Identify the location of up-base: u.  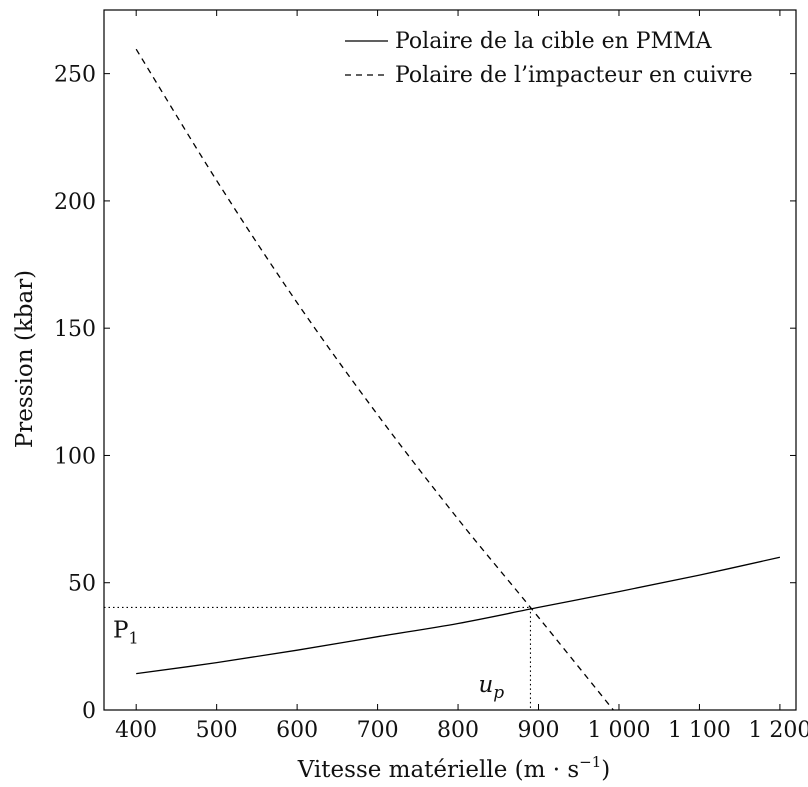
(485, 685).